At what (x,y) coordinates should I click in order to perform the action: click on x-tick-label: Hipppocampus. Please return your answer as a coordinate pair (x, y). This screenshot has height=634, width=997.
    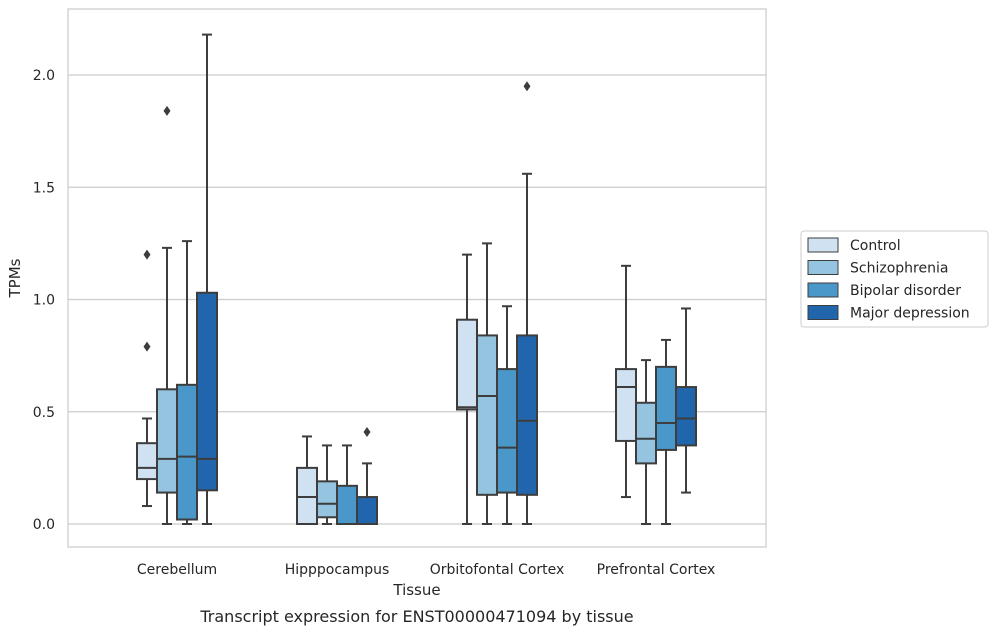
    Looking at the image, I should click on (337, 570).